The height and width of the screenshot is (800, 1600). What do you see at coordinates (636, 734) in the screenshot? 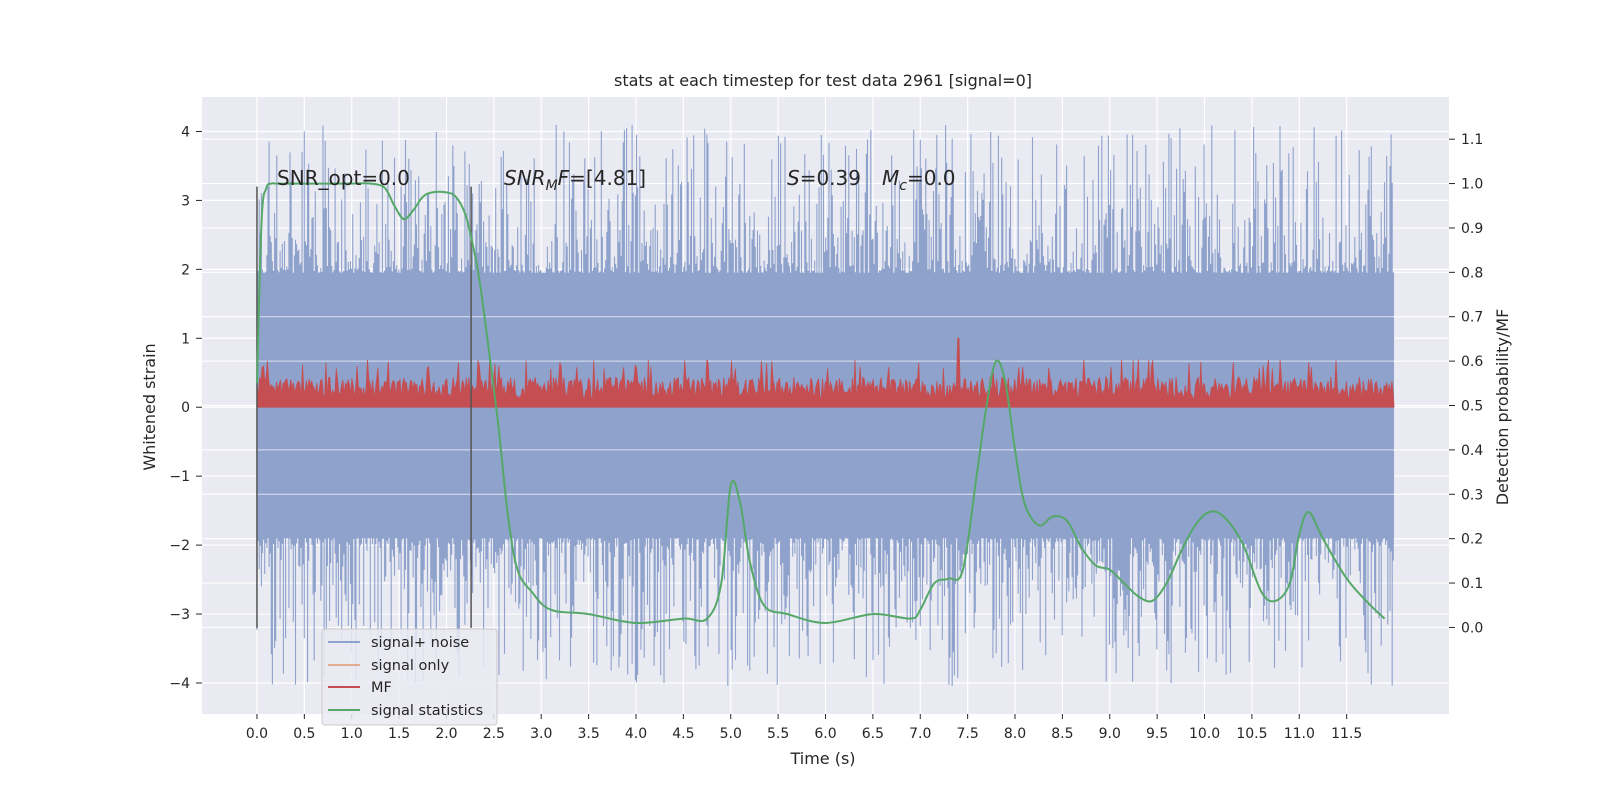
I see `x-tick-label: 4.0` at bounding box center [636, 734].